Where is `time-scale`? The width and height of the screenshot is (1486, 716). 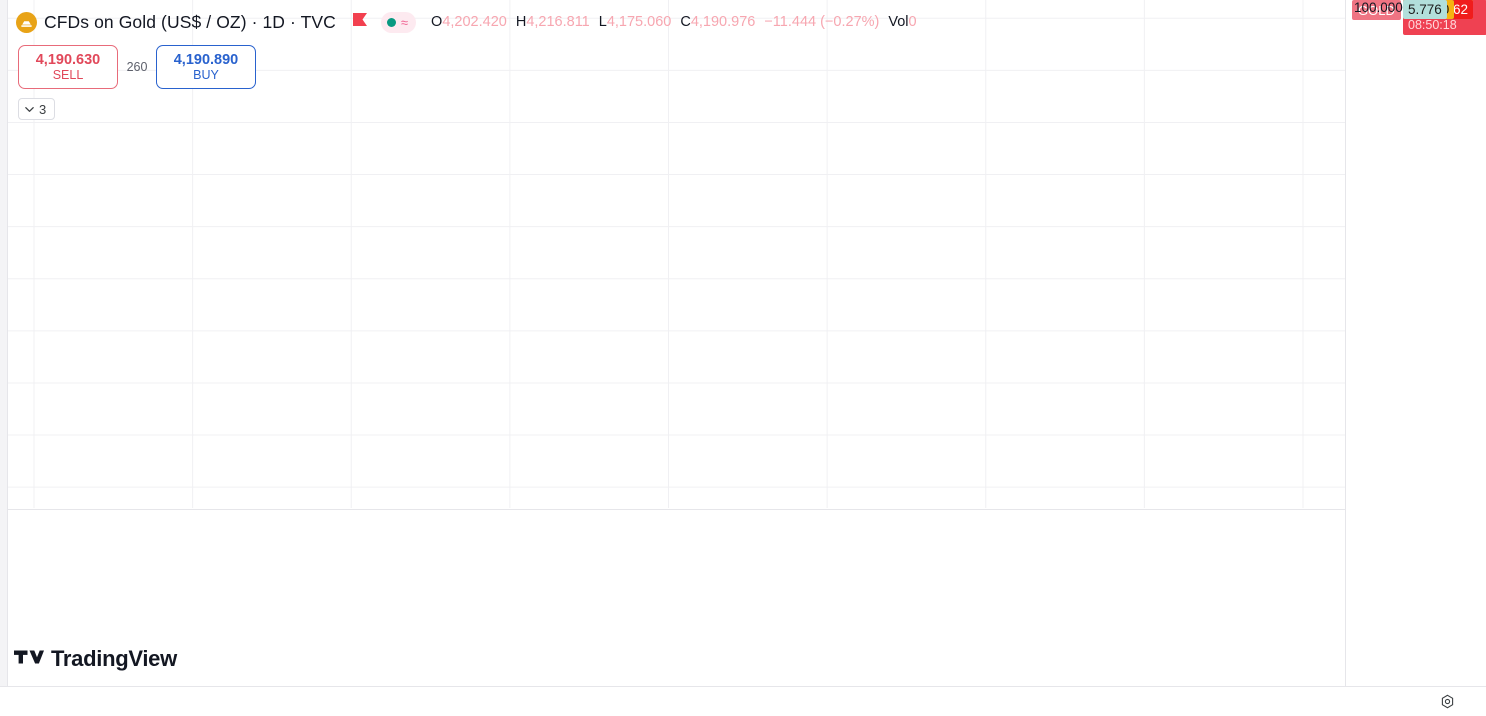
time-scale is located at coordinates (743, 701).